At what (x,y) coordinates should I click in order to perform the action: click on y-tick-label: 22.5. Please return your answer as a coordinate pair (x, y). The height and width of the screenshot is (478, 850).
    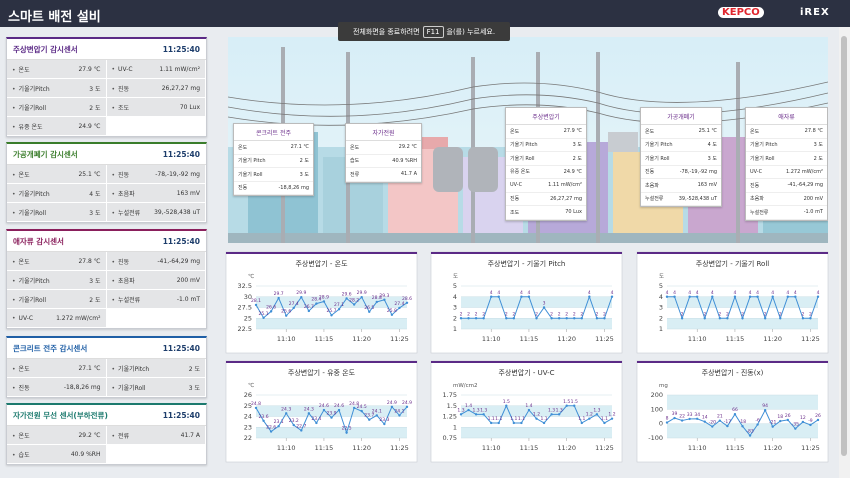
    Looking at the image, I should click on (245, 329).